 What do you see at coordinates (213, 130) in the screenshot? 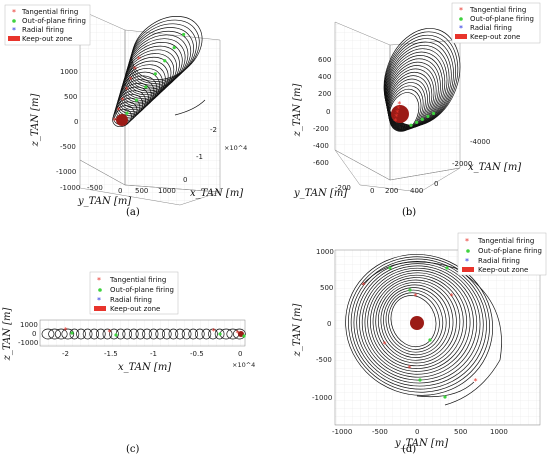
I see `panel-a-x-tick: -2` at bounding box center [213, 130].